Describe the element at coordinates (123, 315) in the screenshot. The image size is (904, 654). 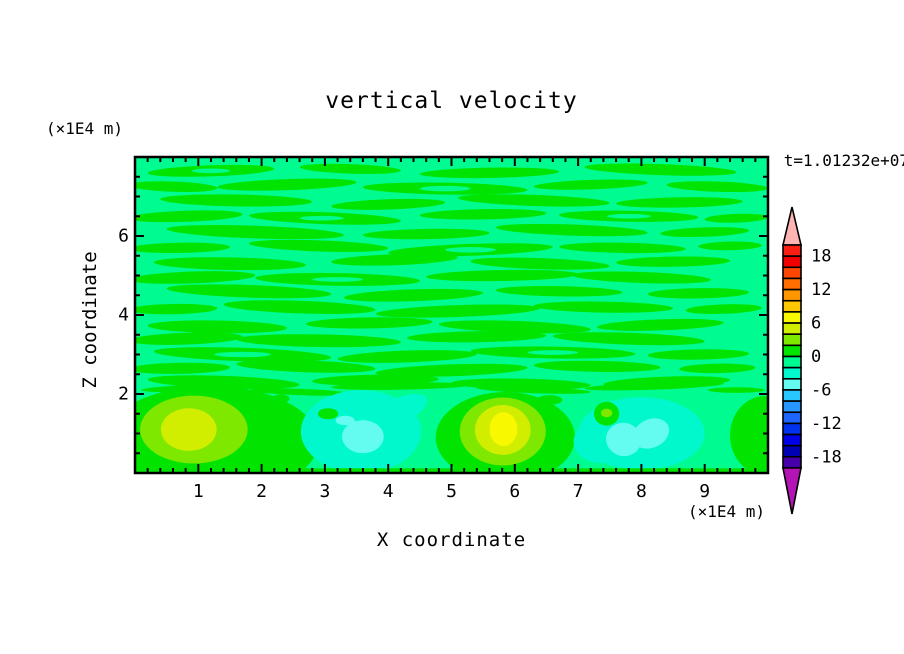
I see `z-tick-label: 4` at that location.